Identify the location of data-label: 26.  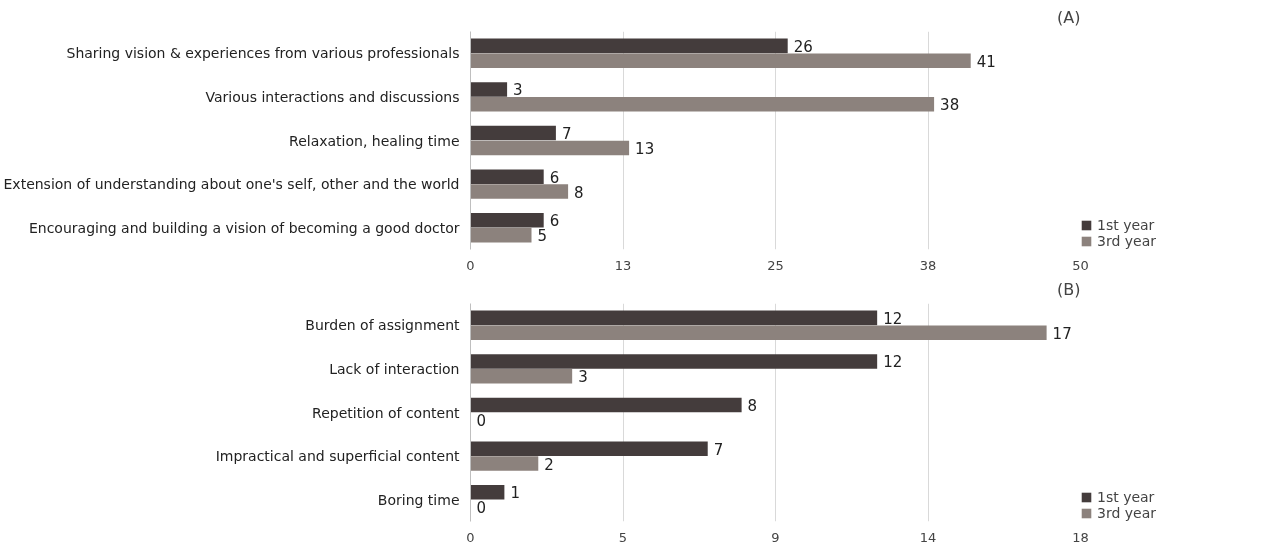
(803, 46).